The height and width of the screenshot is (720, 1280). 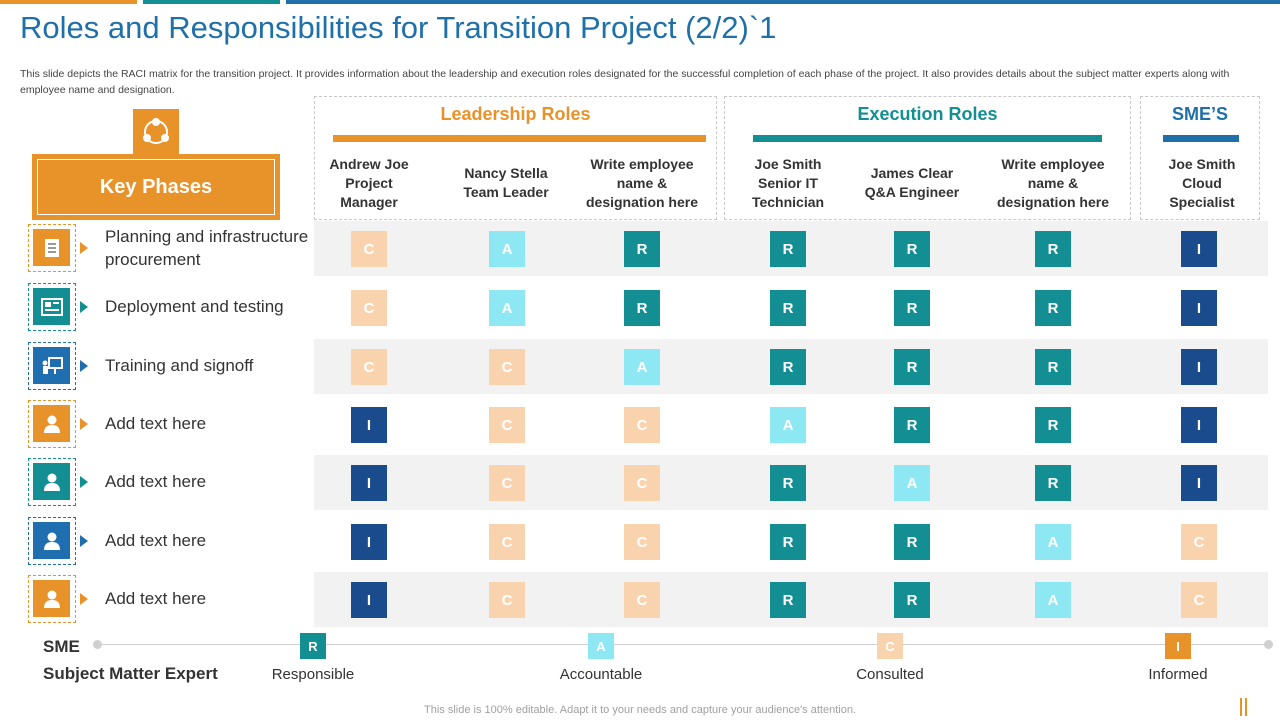 I want to click on leadership-group-box, so click(x=515, y=158).